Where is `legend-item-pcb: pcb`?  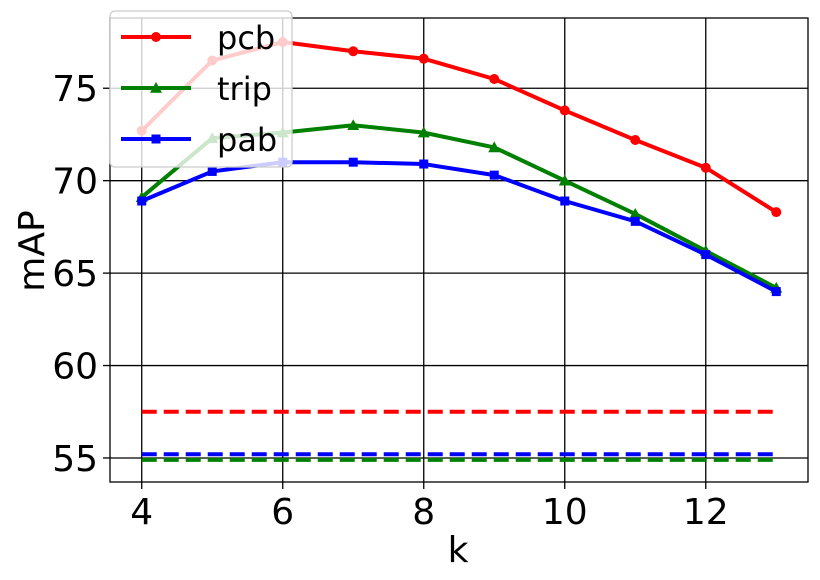
legend-item-pcb: pcb is located at coordinates (198, 38).